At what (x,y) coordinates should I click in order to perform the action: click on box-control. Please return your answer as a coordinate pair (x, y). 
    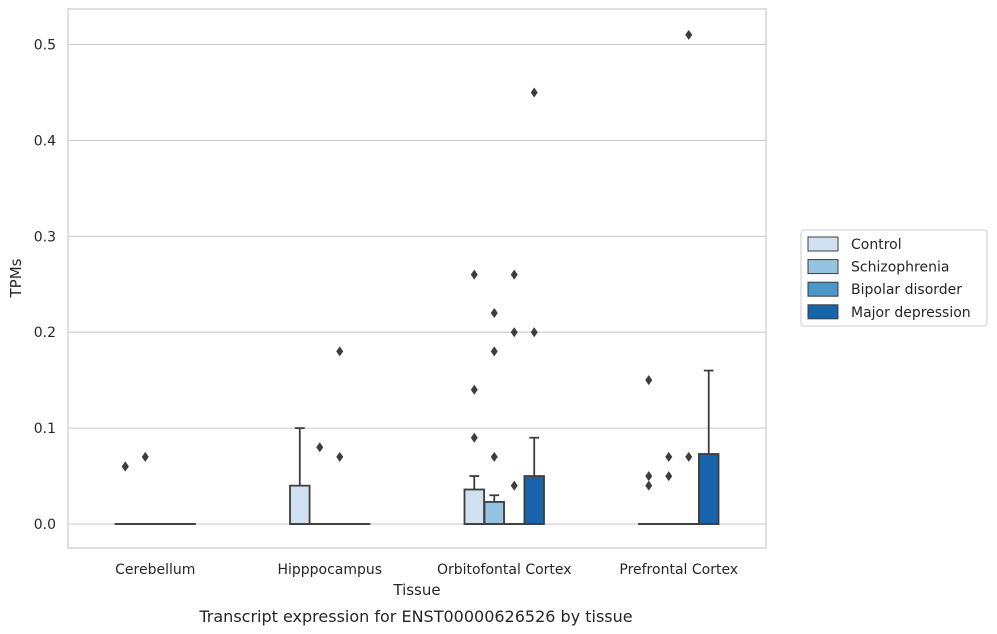
    Looking at the image, I should click on (300, 476).